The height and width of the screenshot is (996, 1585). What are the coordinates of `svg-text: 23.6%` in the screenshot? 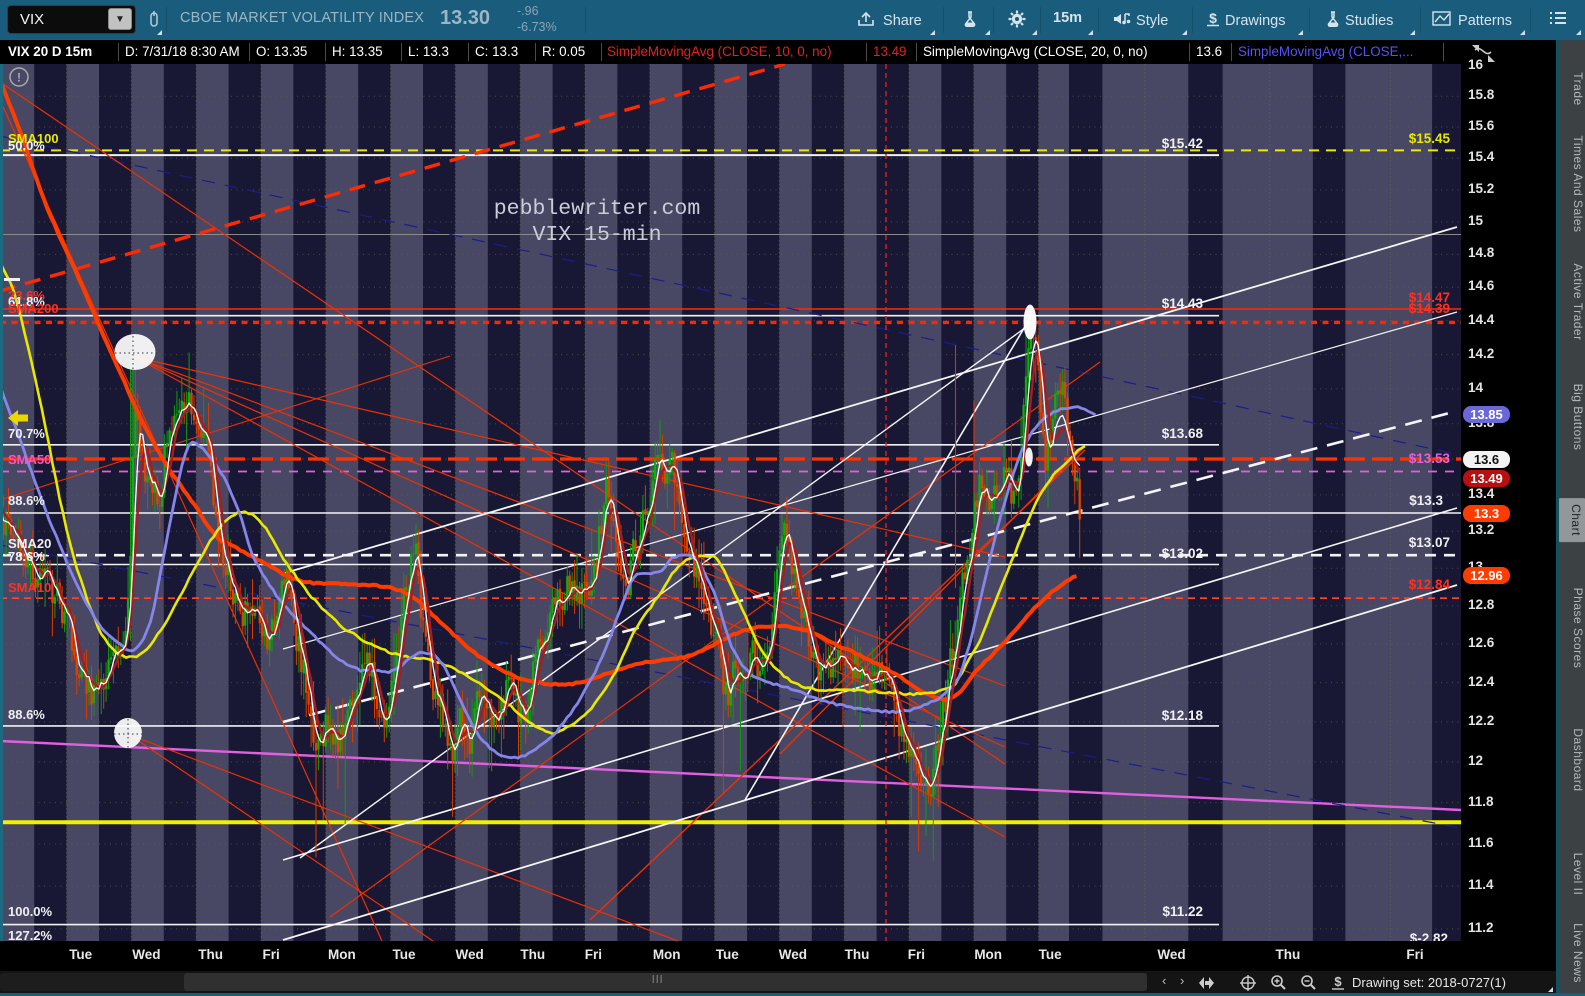 It's located at (26, 295).